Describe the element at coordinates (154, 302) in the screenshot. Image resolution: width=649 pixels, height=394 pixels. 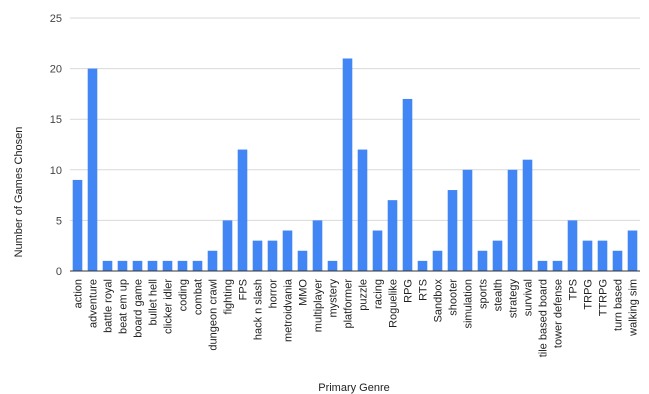
I see `x-tick-label: bullet hell` at that location.